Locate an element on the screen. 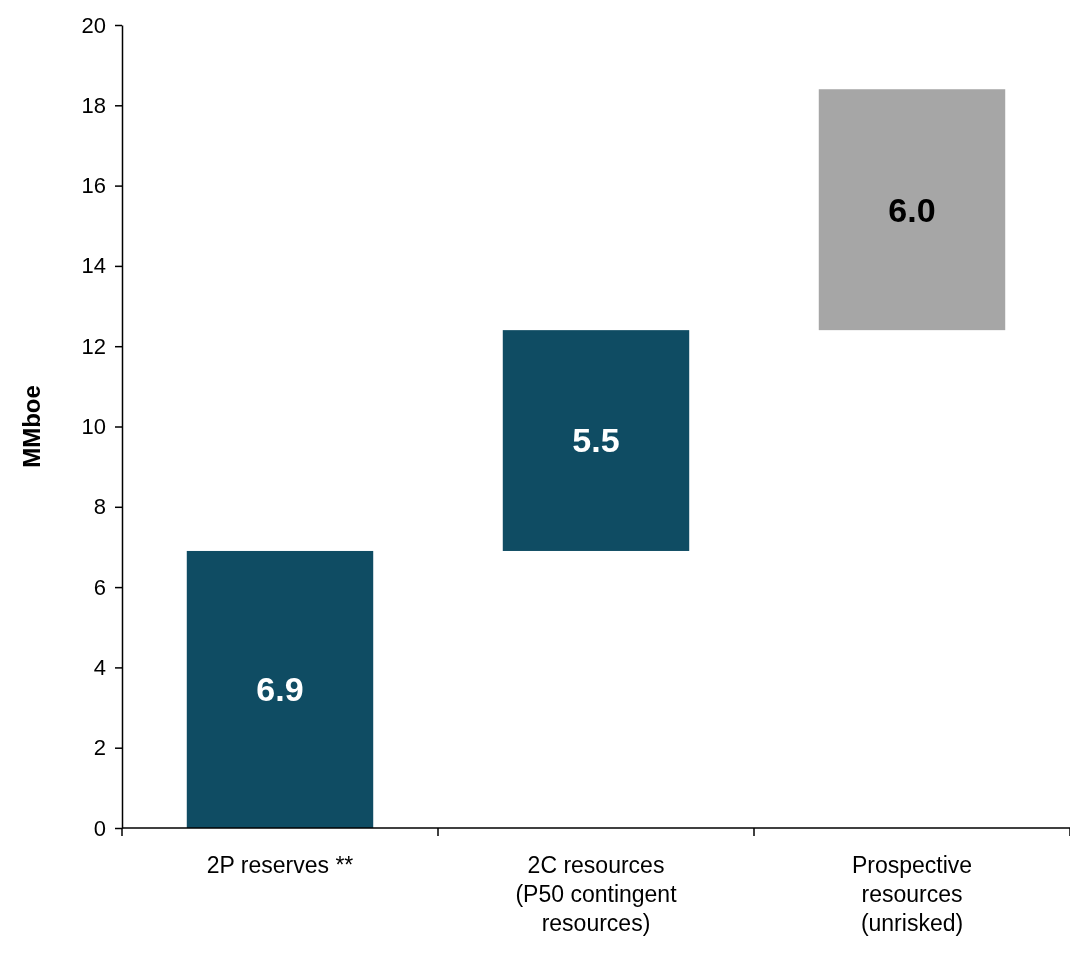 Image resolution: width=1070 pixels, height=970 pixels. y-tick-label: 8 is located at coordinates (99, 507).